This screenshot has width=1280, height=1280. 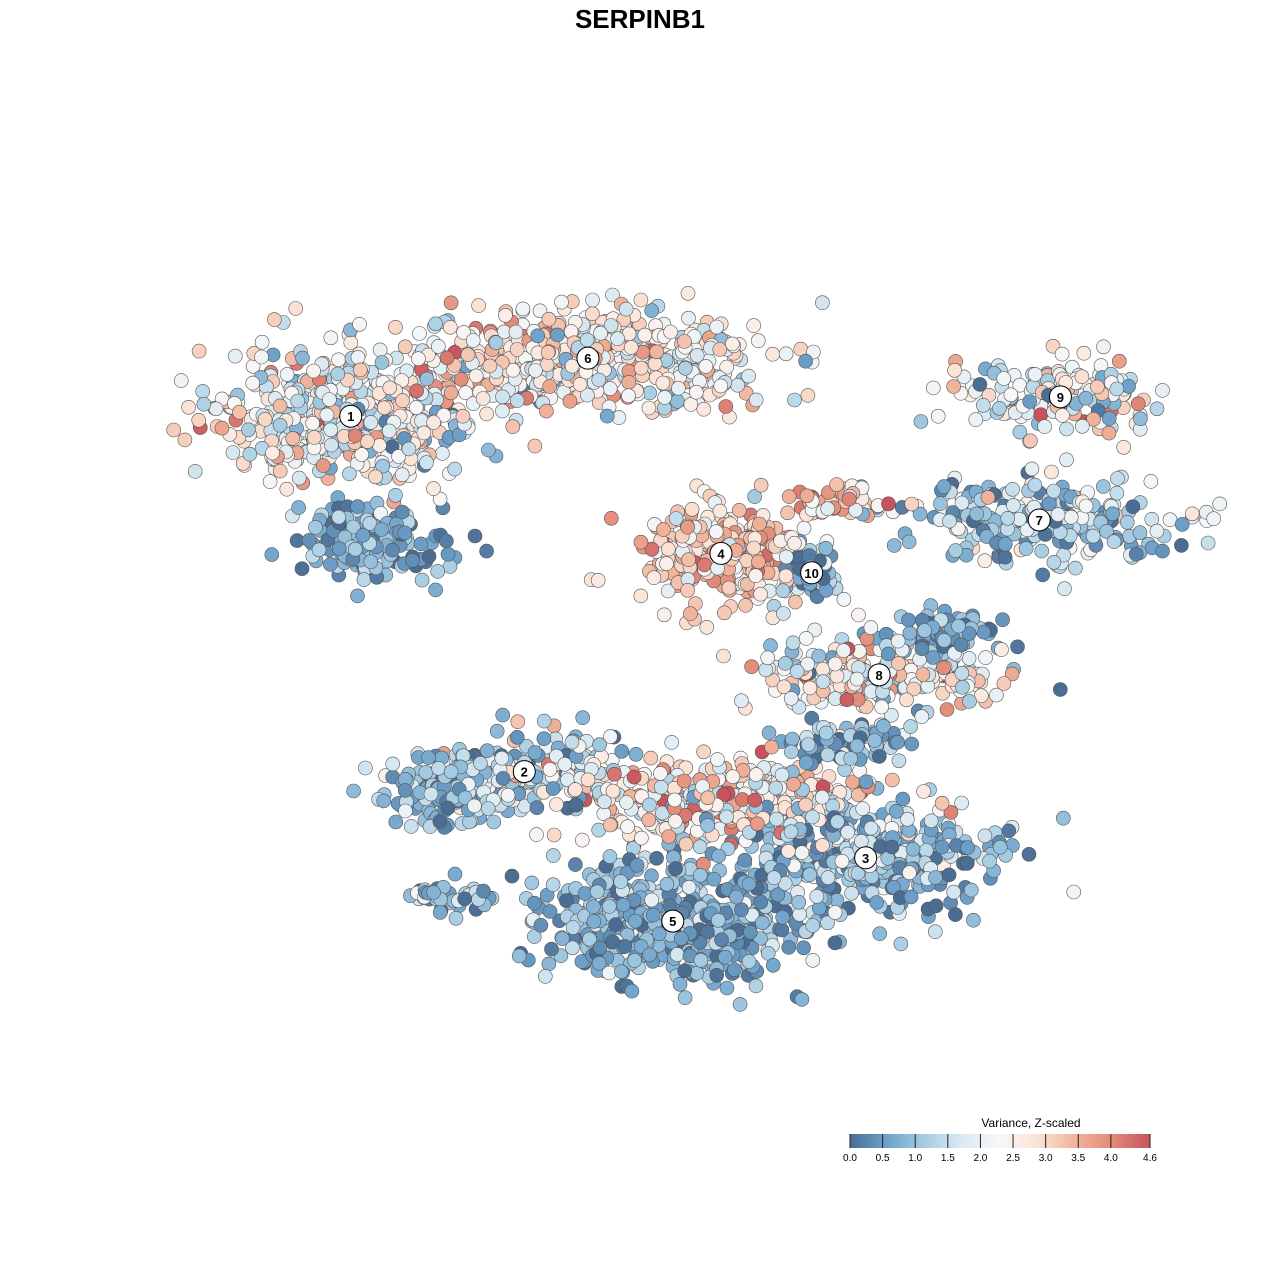 What do you see at coordinates (1060, 397) in the screenshot?
I see `cluster-label-9: 9` at bounding box center [1060, 397].